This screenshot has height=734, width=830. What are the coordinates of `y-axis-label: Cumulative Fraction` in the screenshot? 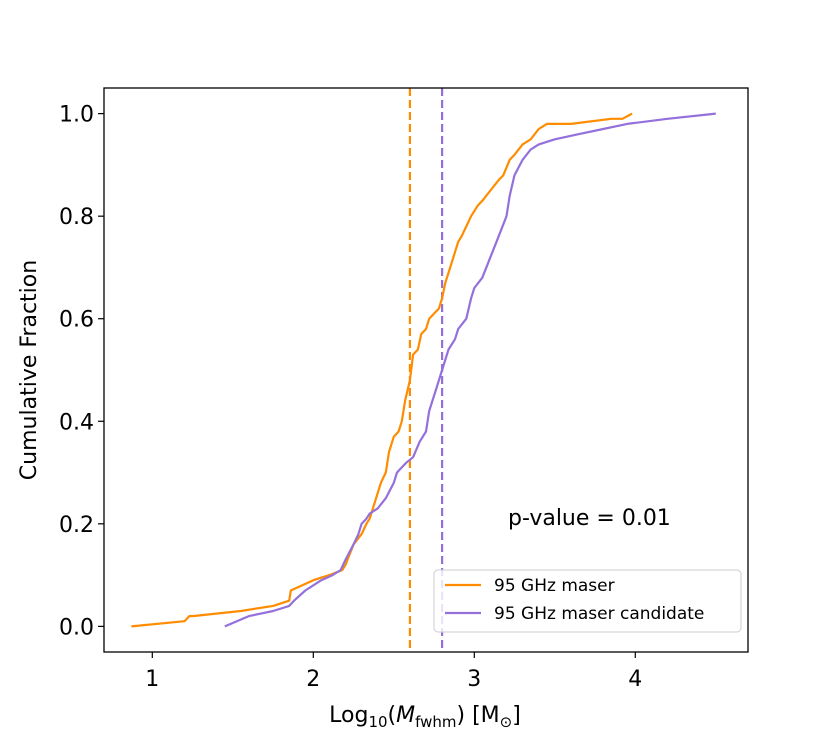 It's located at (29, 370).